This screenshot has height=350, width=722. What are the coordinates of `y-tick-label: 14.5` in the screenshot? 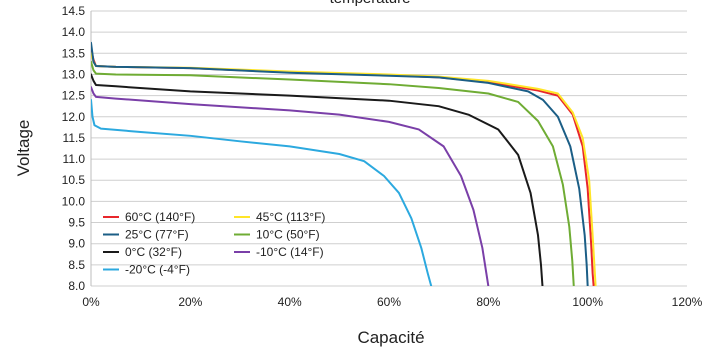 It's located at (74, 11).